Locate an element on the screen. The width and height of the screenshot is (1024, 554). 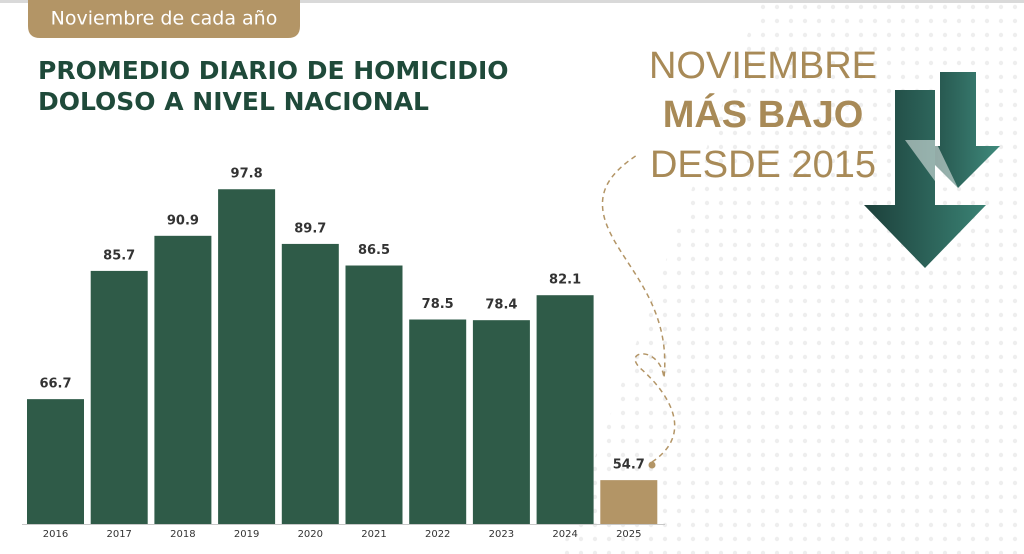
x-tick-label: 2021 is located at coordinates (373, 534).